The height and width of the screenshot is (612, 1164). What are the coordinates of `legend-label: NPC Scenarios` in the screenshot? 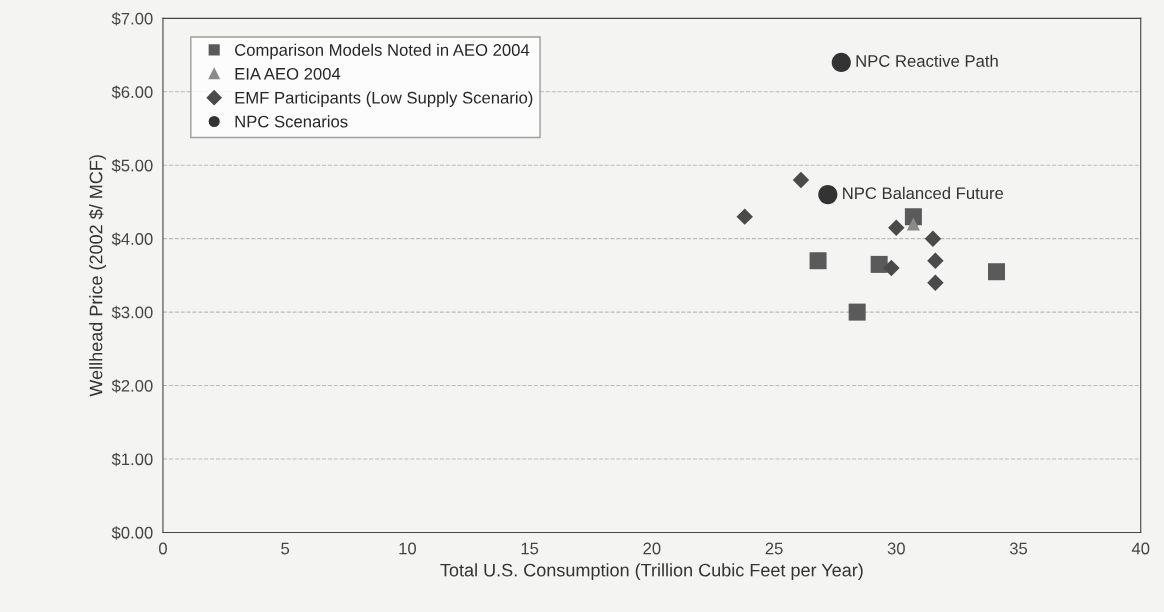 It's located at (291, 121).